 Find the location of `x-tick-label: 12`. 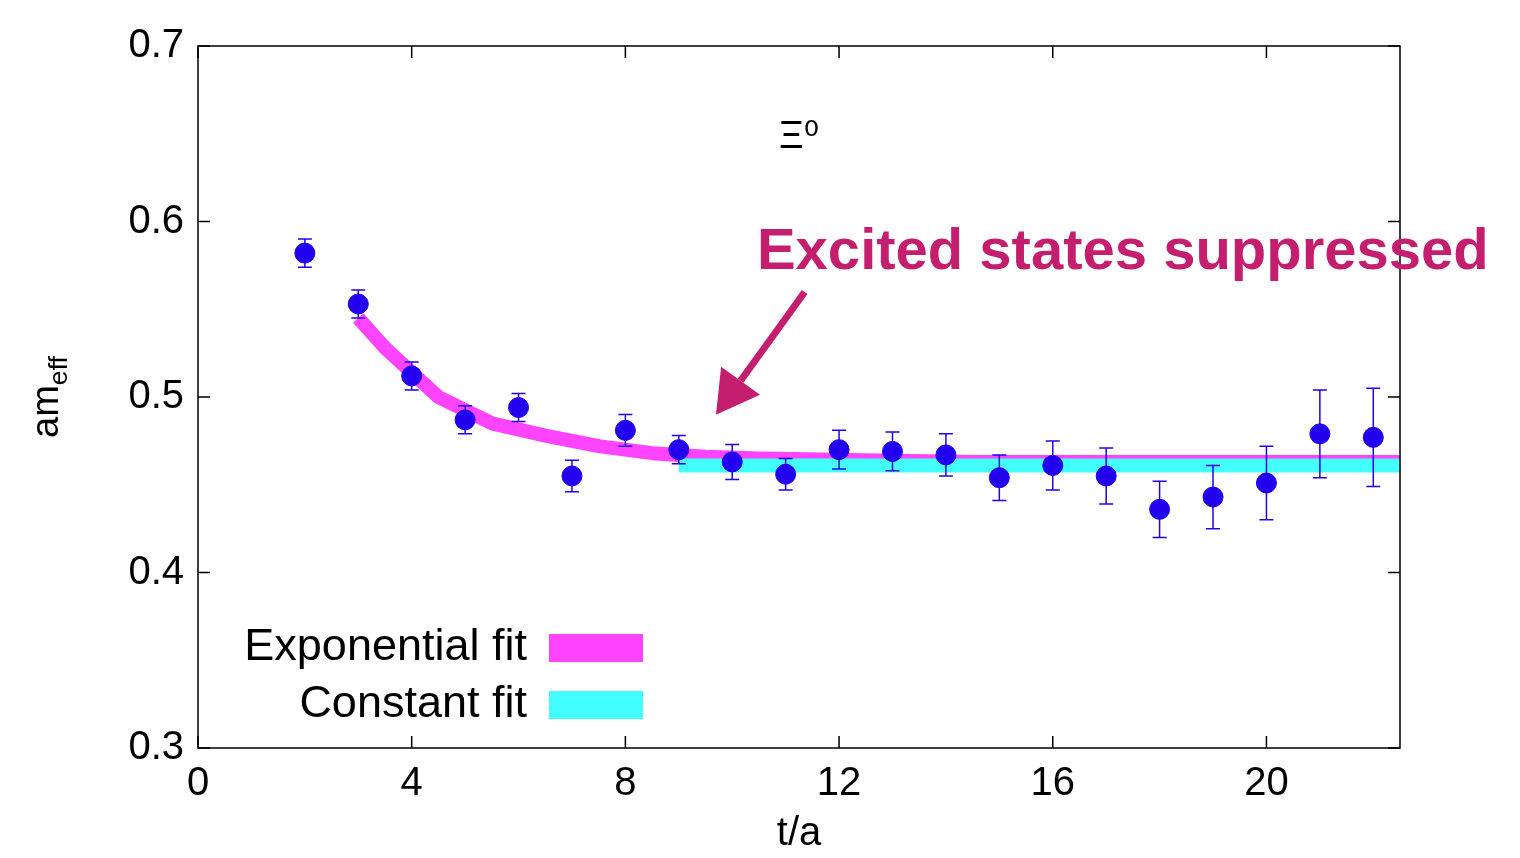

x-tick-label: 12 is located at coordinates (839, 781).